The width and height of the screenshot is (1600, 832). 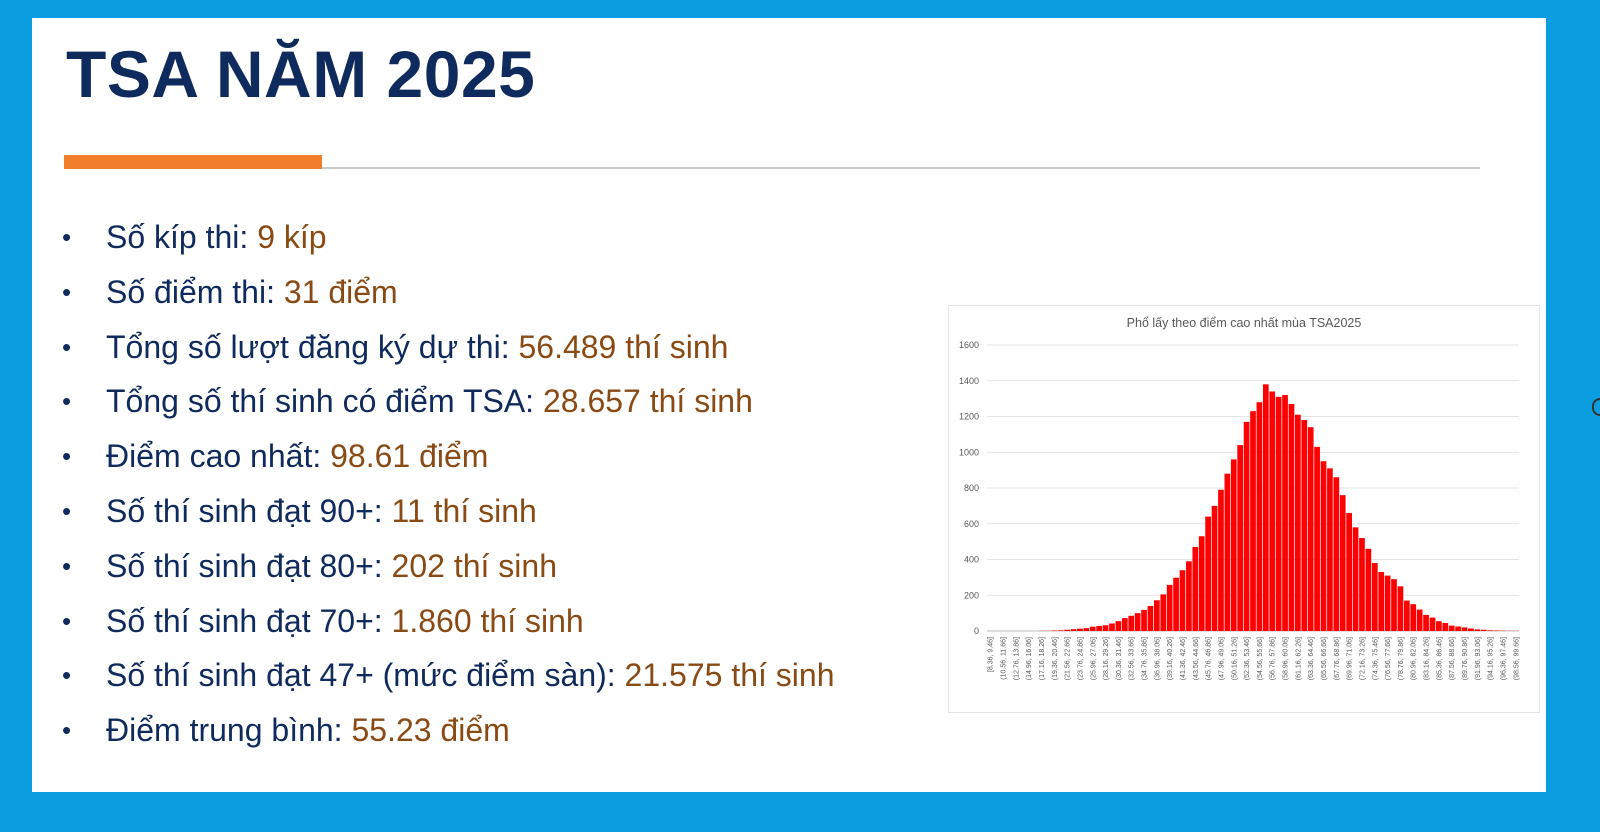 I want to click on x-tick-label: (32.56, 33.66], so click(x=1132, y=658).